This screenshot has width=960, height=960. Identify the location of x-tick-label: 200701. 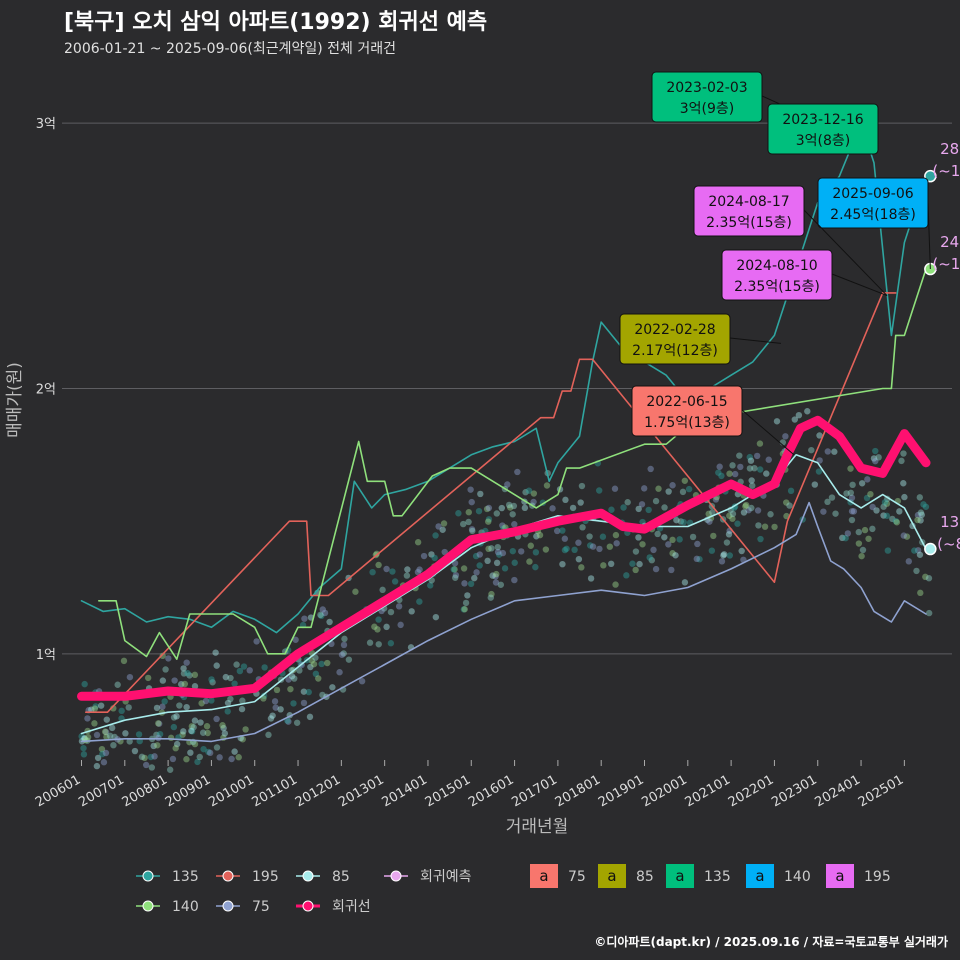
(101, 791).